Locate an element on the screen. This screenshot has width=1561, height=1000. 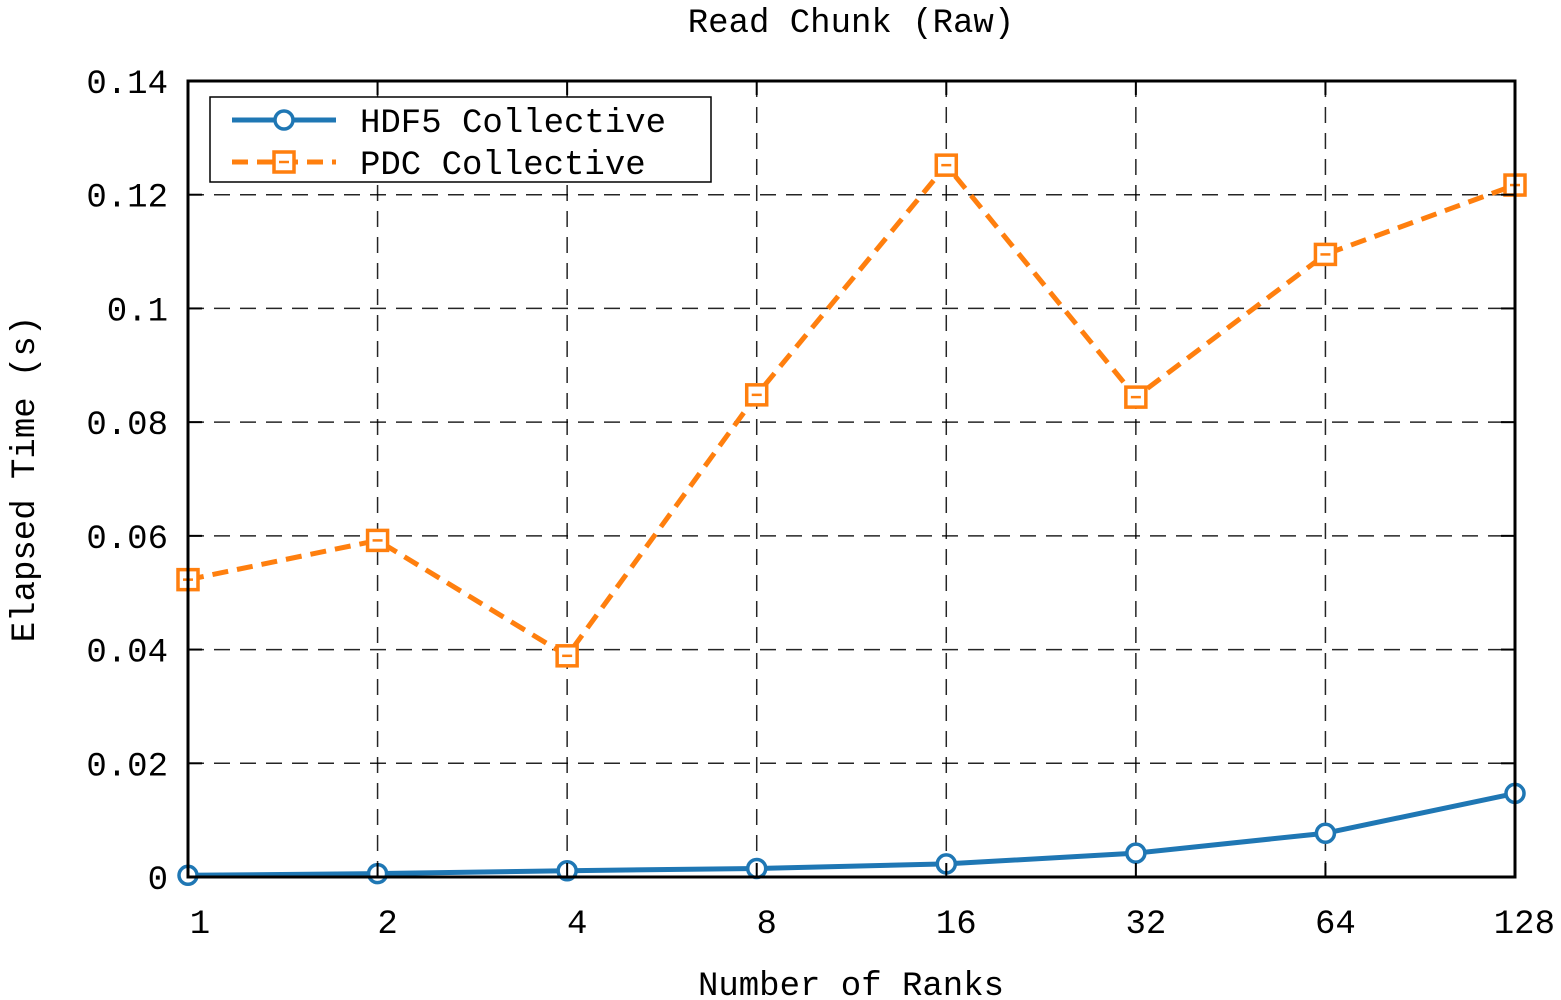
x-axis-label: Number of Ranks is located at coordinates (851, 984).